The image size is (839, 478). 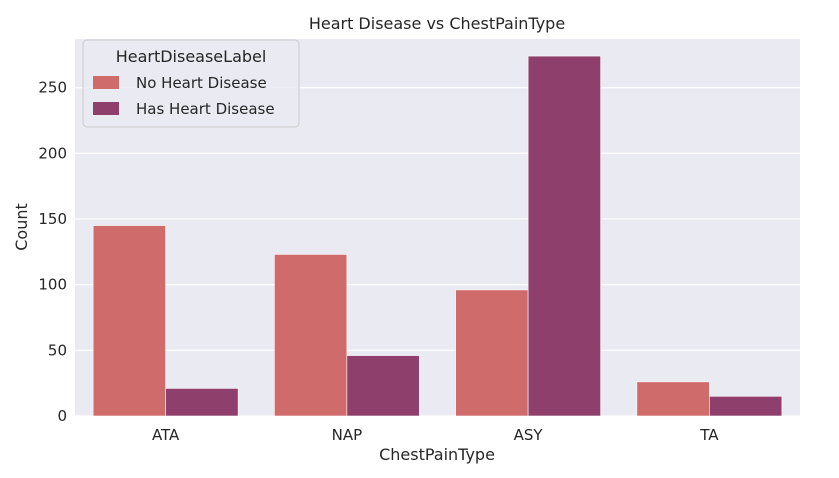 What do you see at coordinates (52, 219) in the screenshot?
I see `y-tick-label: 150` at bounding box center [52, 219].